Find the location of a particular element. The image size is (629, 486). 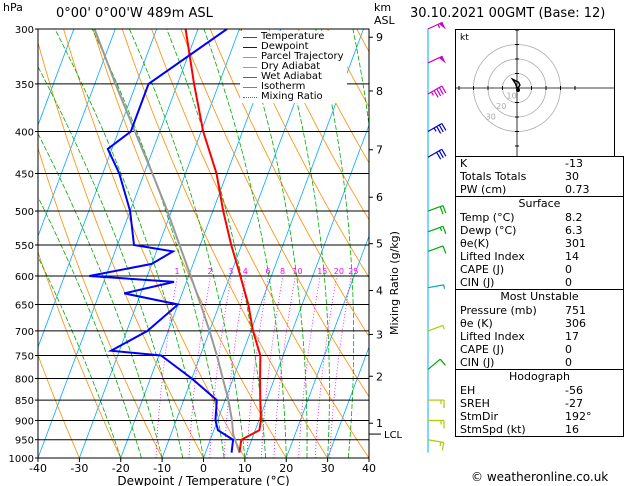

index-value: 751 is located at coordinates (575, 310).